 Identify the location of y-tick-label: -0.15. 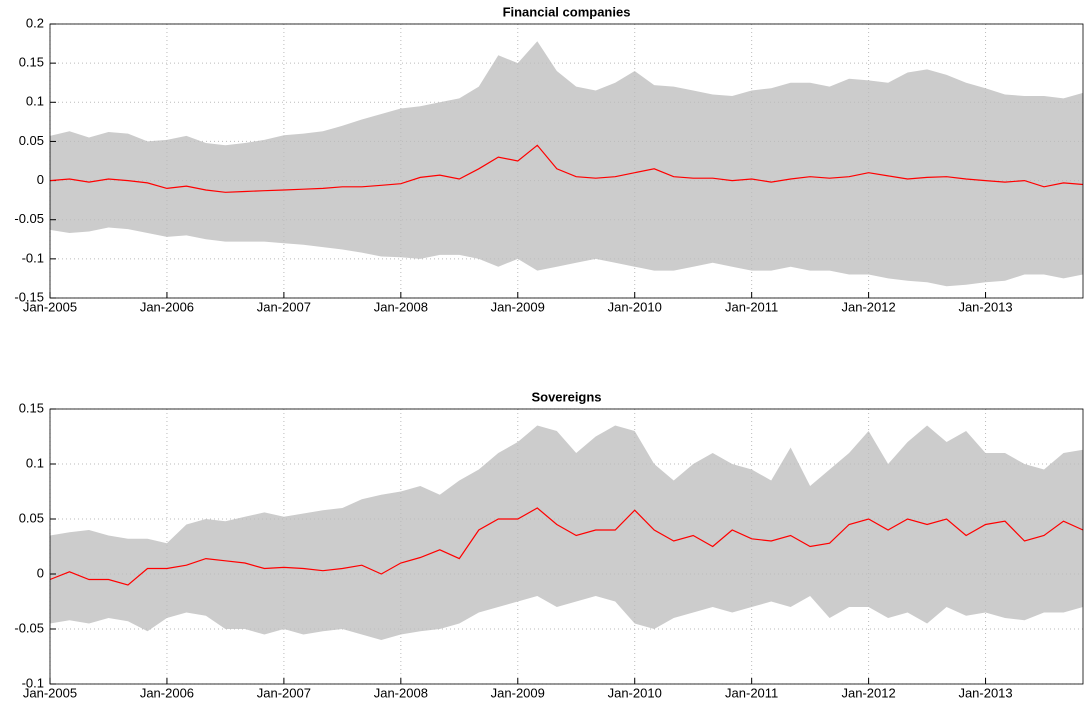
(29, 296).